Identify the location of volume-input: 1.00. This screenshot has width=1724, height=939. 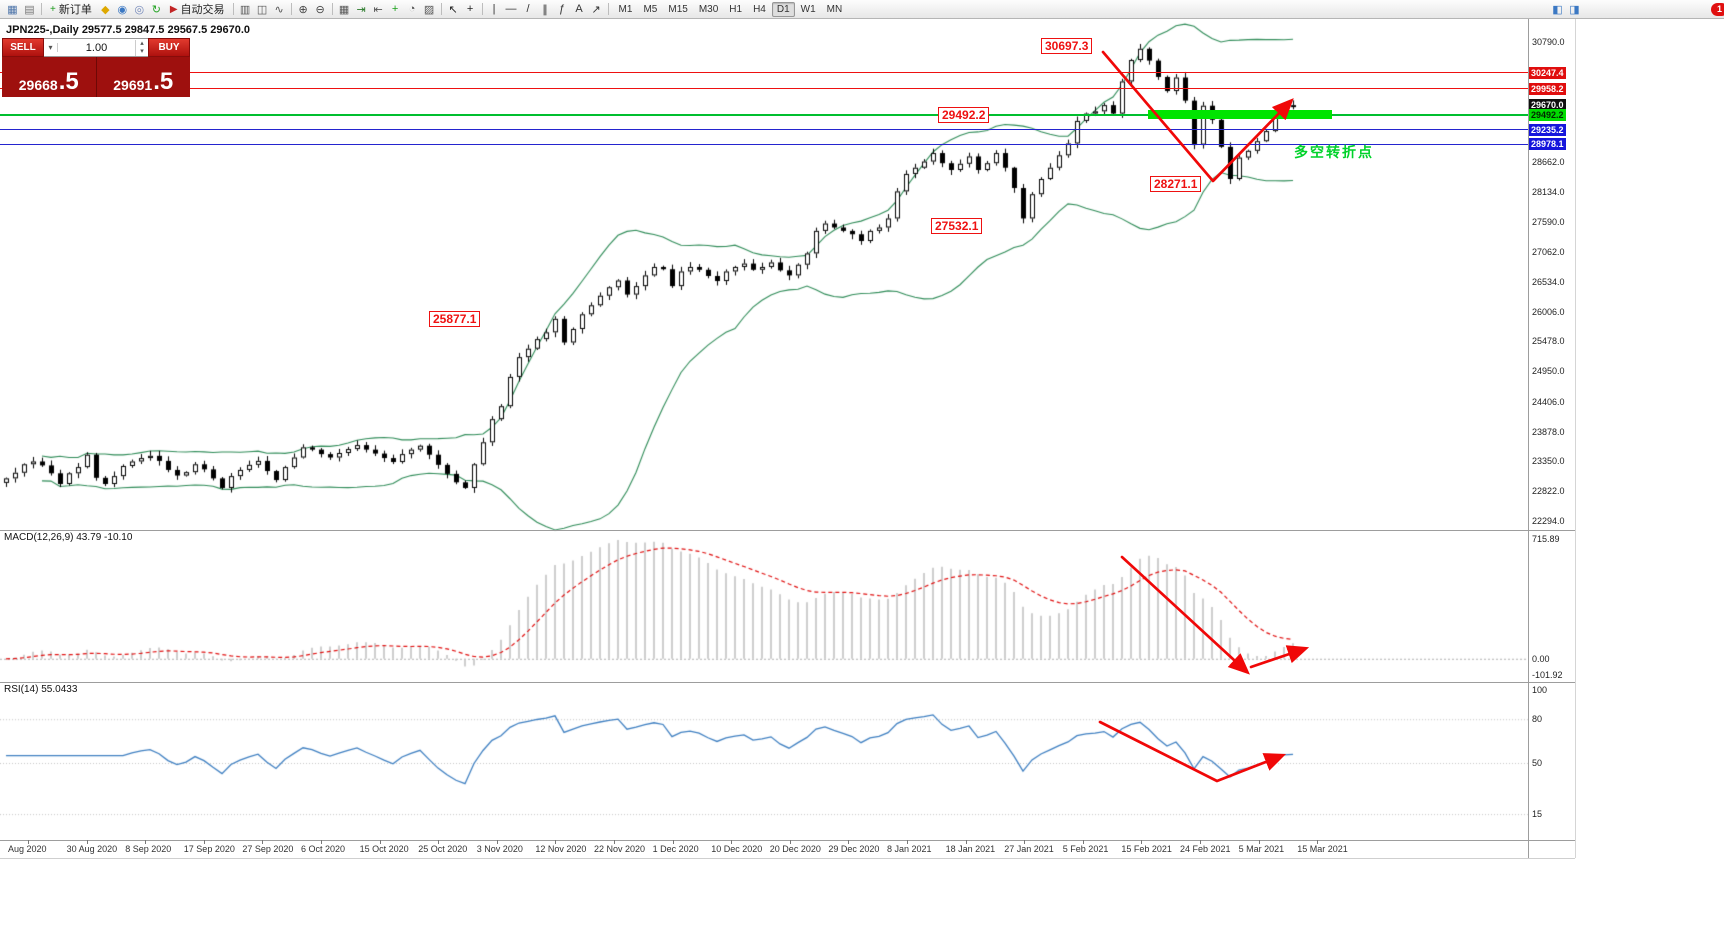
(96, 47).